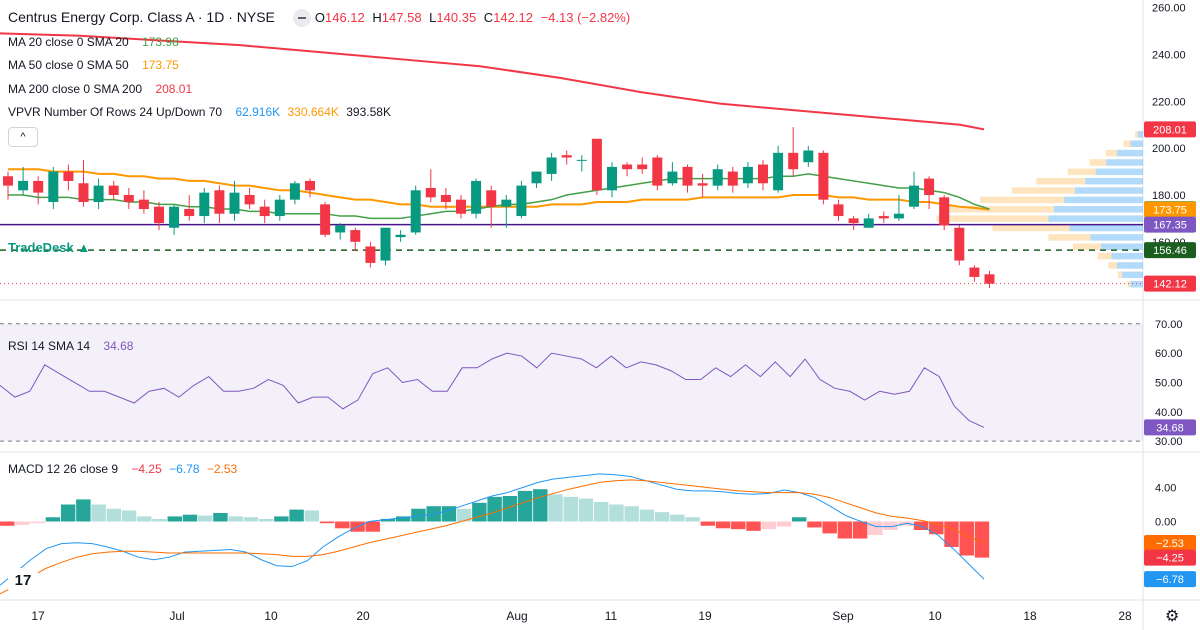 The height and width of the screenshot is (630, 1200). Describe the element at coordinates (611, 616) in the screenshot. I see `time-axis-tick: 11` at that location.